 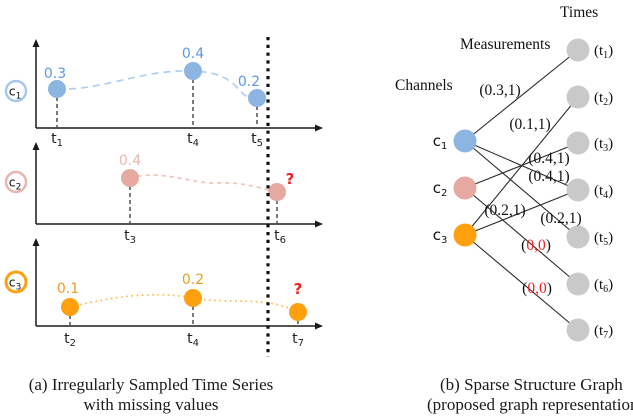 I want to click on time-node-label-t1: (t1), so click(x=603, y=52).